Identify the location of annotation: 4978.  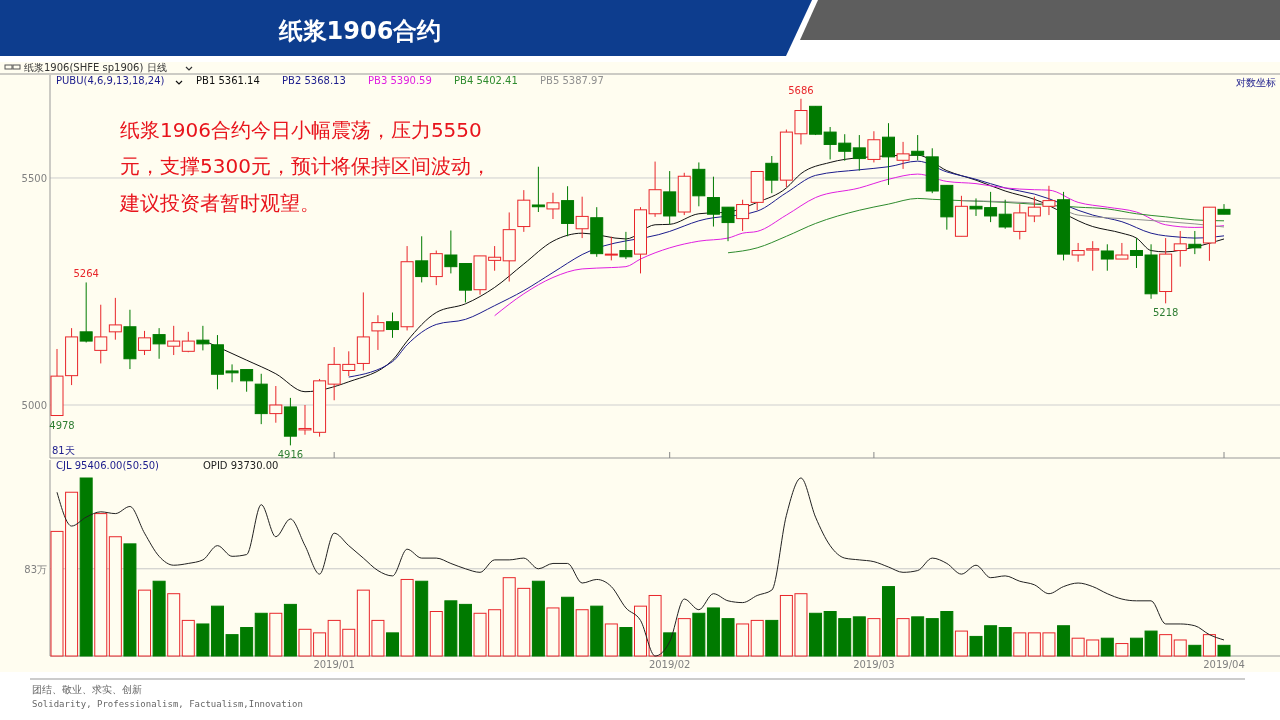
(62, 425).